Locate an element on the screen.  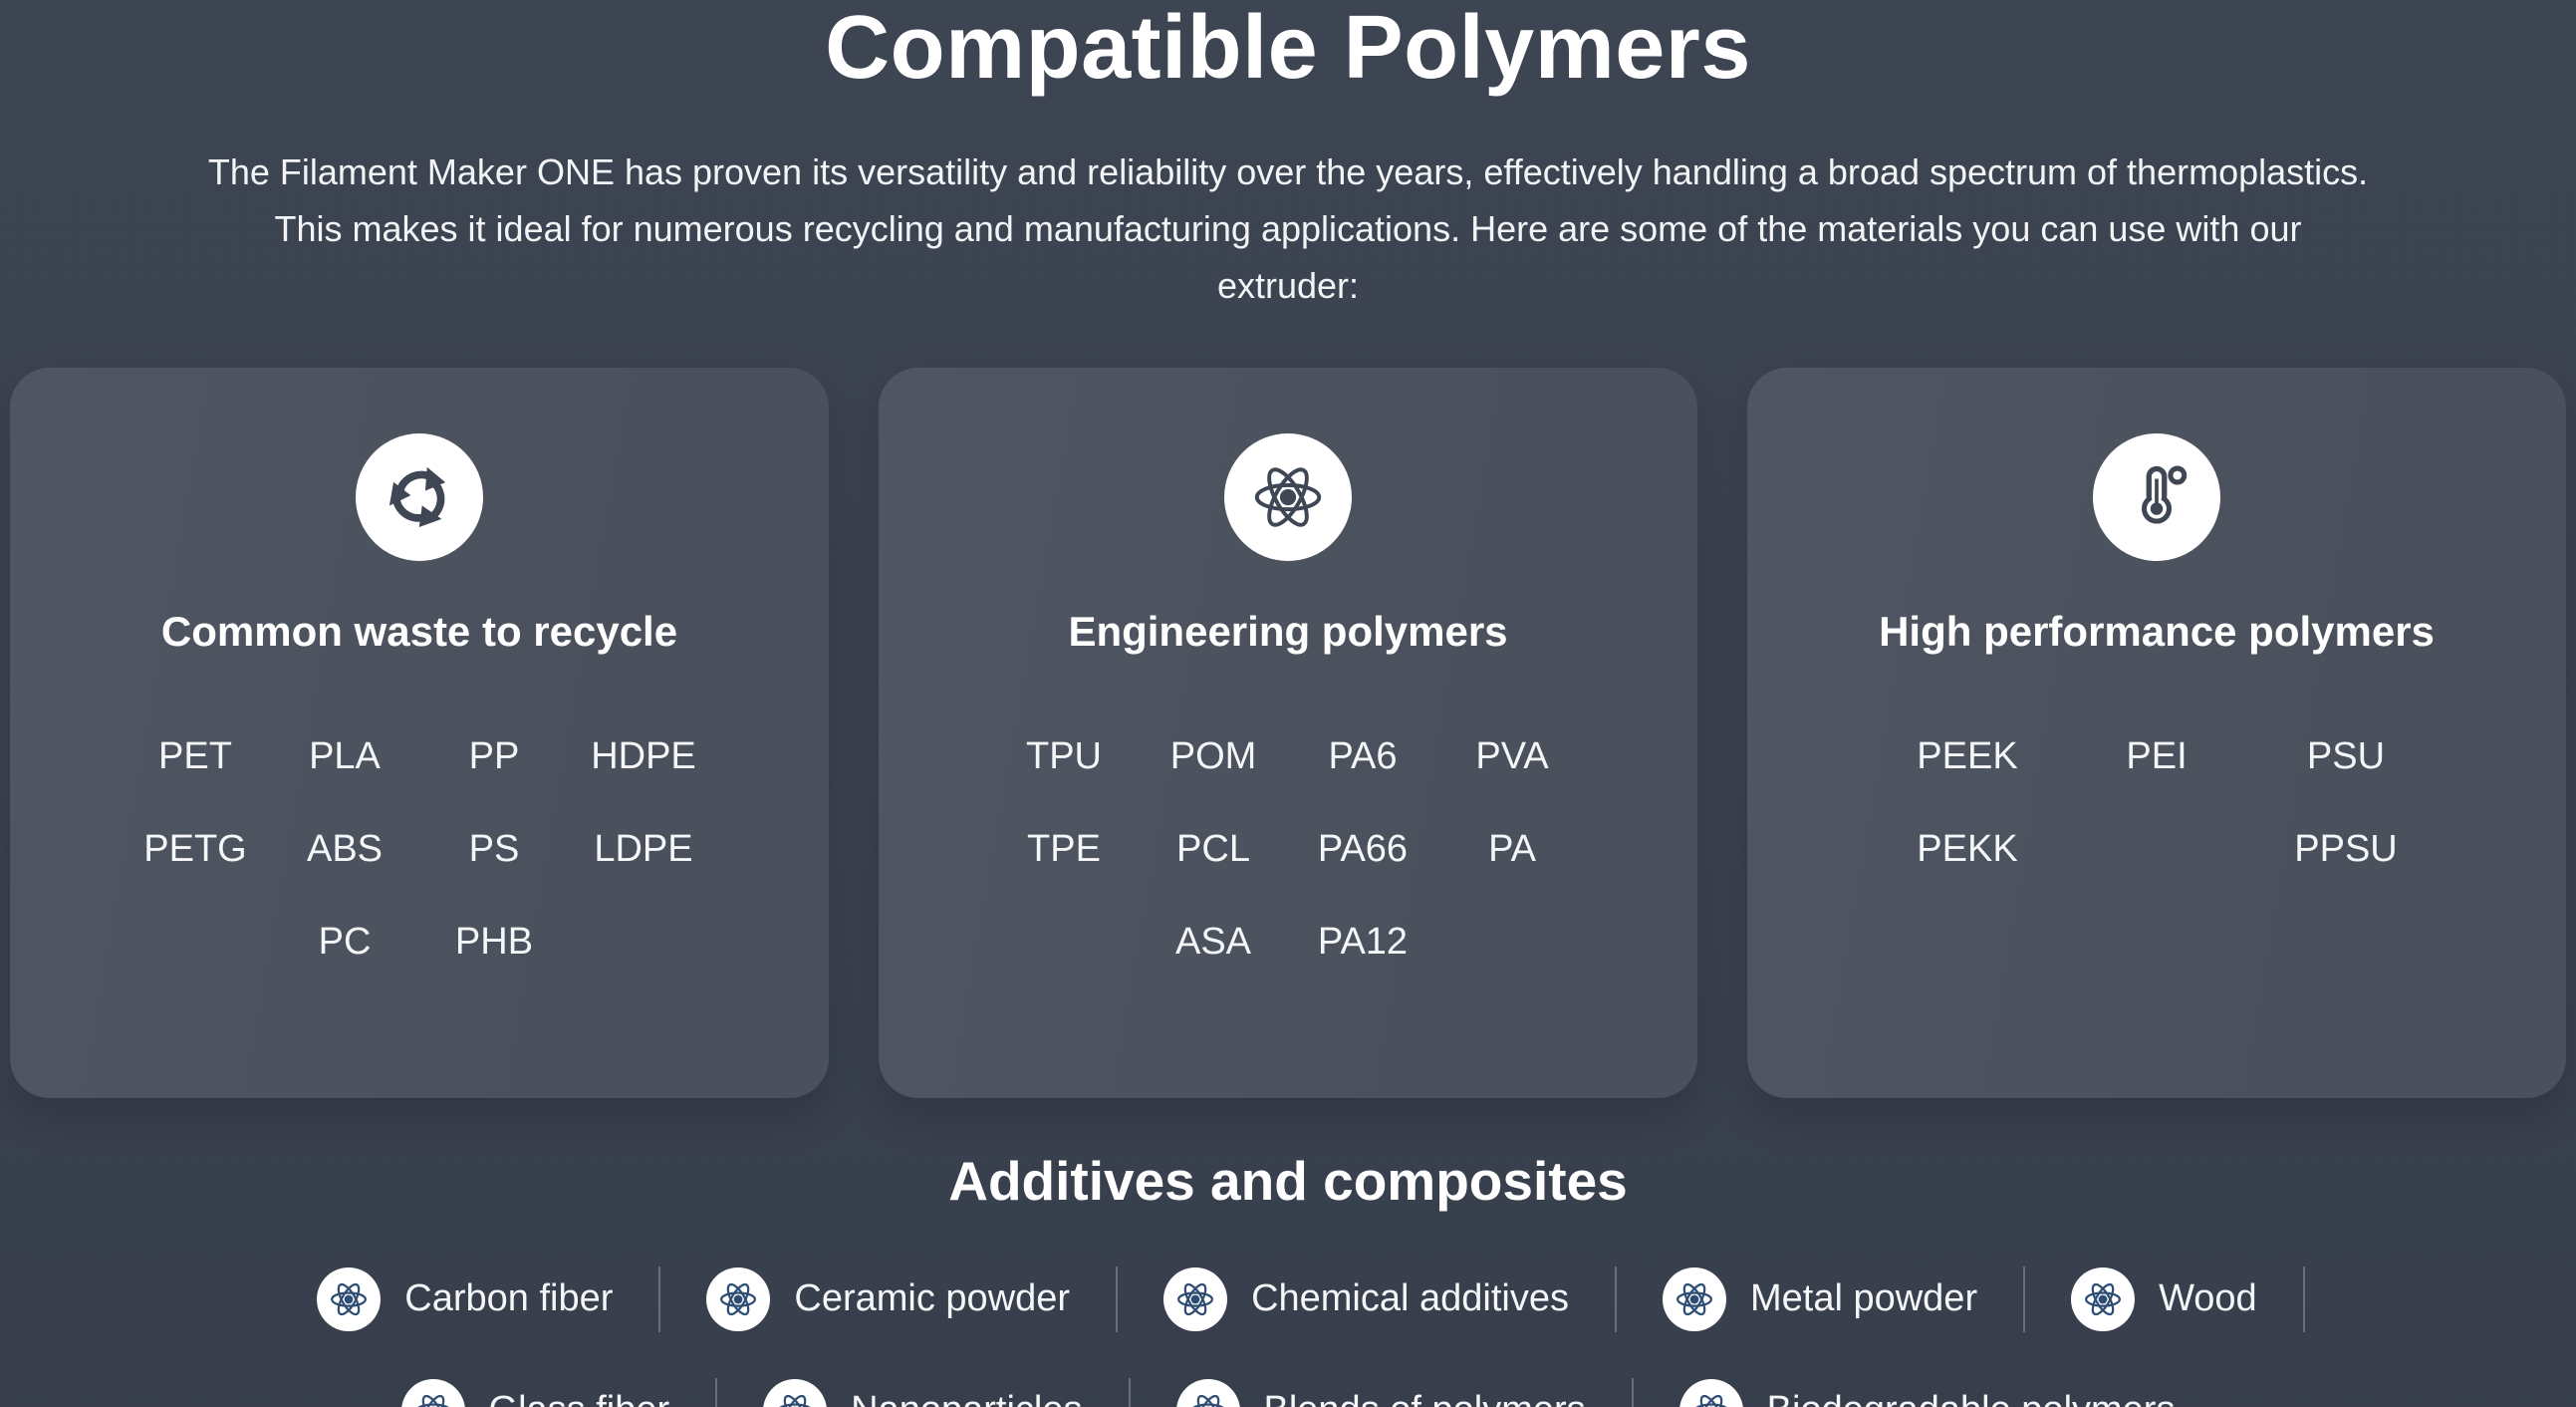
chip-label: Metal powder is located at coordinates (1863, 1298).